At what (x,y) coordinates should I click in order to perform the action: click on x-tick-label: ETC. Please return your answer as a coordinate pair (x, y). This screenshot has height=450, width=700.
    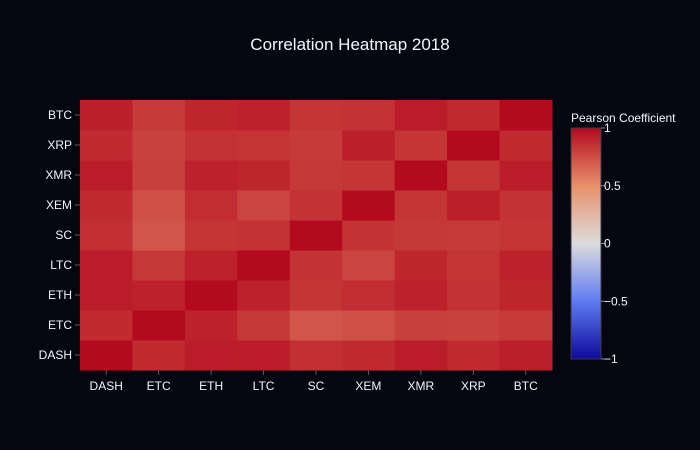
    Looking at the image, I should click on (159, 386).